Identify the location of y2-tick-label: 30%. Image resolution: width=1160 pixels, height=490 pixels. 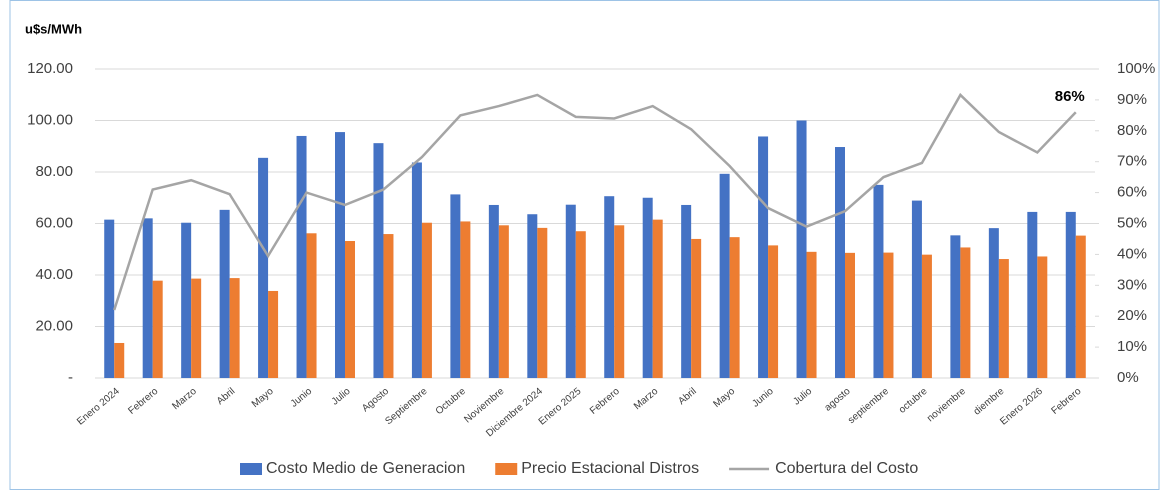
(1132, 284).